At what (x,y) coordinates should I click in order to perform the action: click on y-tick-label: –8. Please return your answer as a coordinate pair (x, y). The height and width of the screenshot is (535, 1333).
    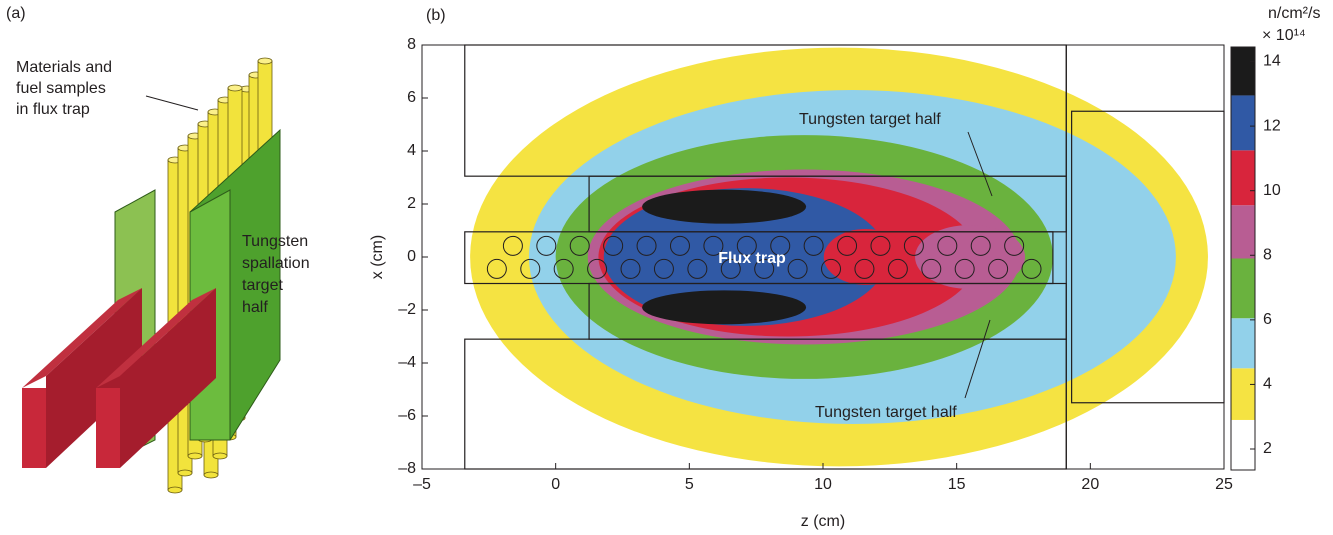
    Looking at the image, I should click on (407, 468).